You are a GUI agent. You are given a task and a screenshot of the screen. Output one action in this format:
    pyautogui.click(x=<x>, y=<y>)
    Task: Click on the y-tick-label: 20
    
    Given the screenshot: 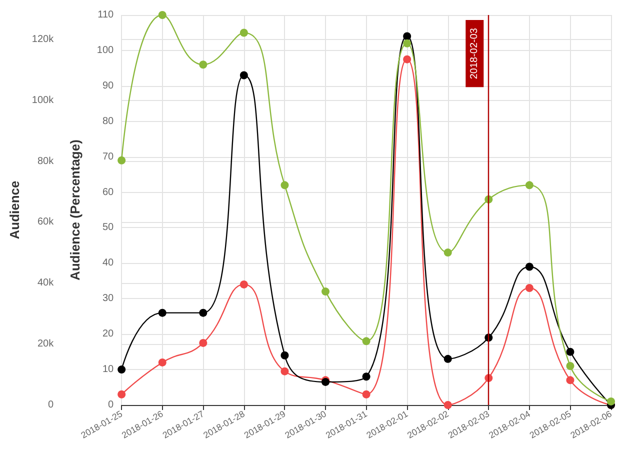 What is the action you would take?
    pyautogui.click(x=108, y=334)
    